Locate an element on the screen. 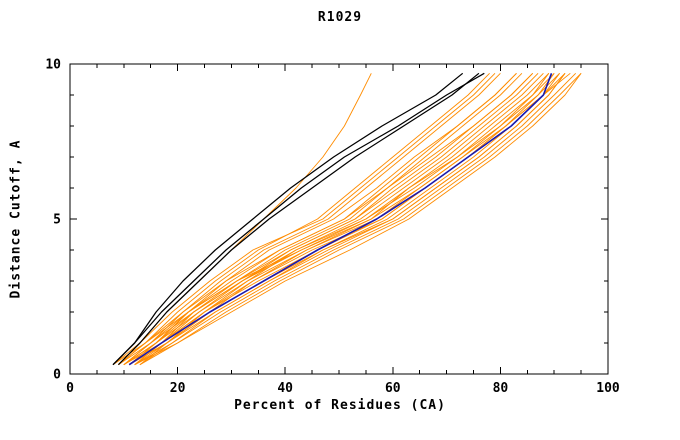  x-tick-label: 0 is located at coordinates (70, 388).